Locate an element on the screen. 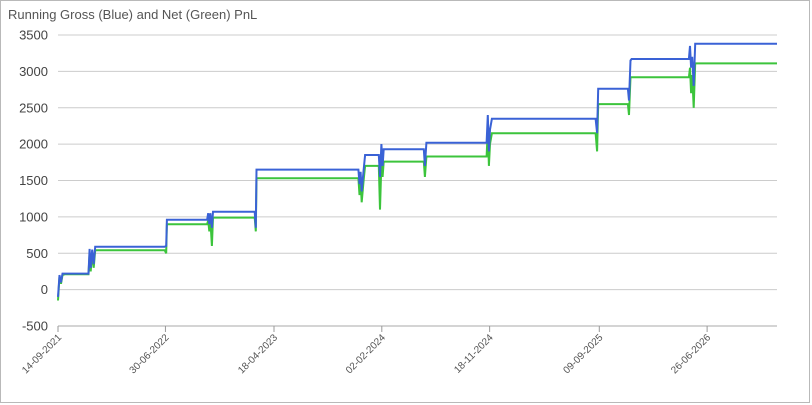 The width and height of the screenshot is (812, 405). y-tick-label: -500 is located at coordinates (35, 326).